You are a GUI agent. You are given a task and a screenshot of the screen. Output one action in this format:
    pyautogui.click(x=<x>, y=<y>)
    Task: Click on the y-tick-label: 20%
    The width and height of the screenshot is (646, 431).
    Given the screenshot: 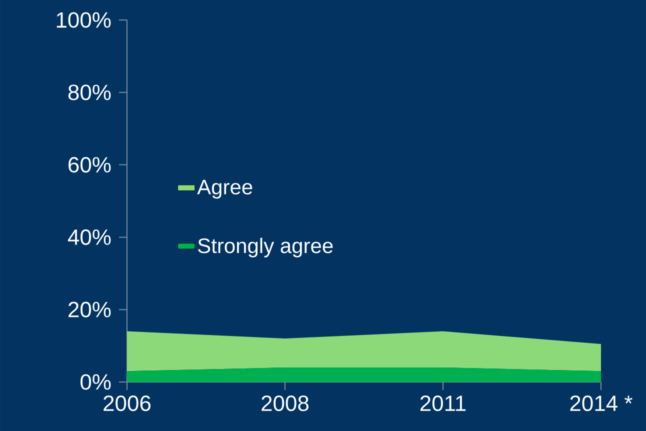 What is the action you would take?
    pyautogui.click(x=89, y=310)
    